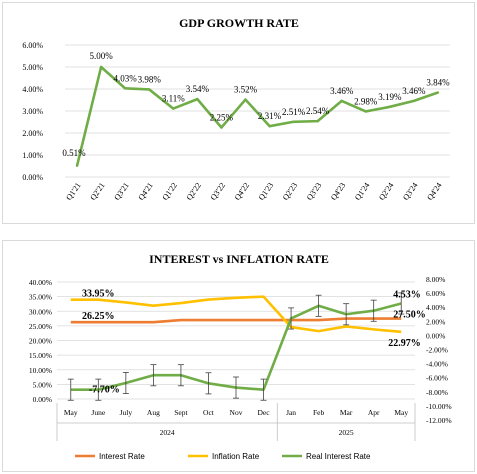  What do you see at coordinates (126, 412) in the screenshot?
I see `x-tick-label: July` at bounding box center [126, 412].